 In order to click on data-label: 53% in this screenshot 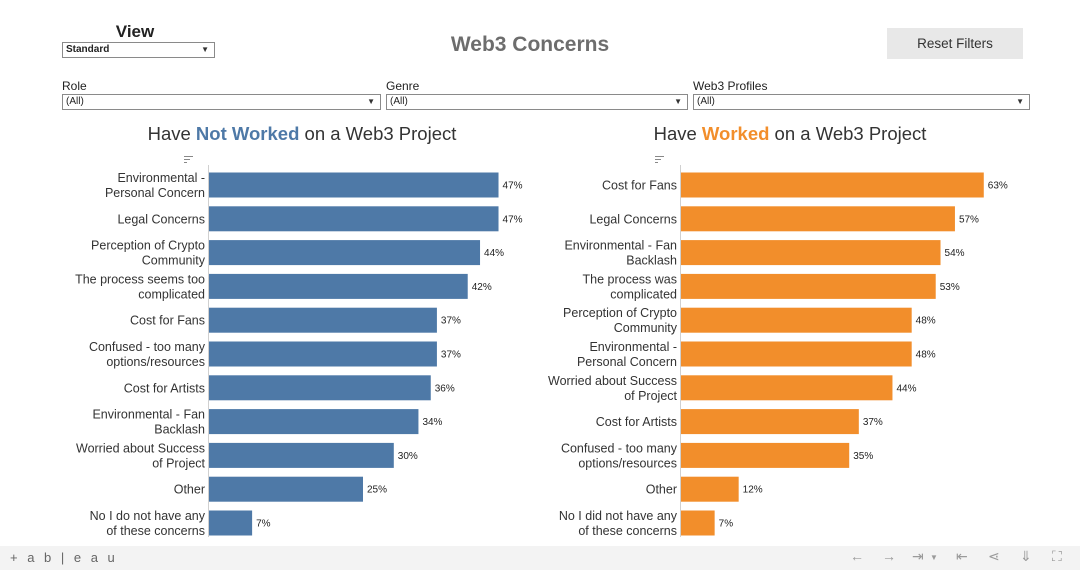, I will do `click(950, 287)`.